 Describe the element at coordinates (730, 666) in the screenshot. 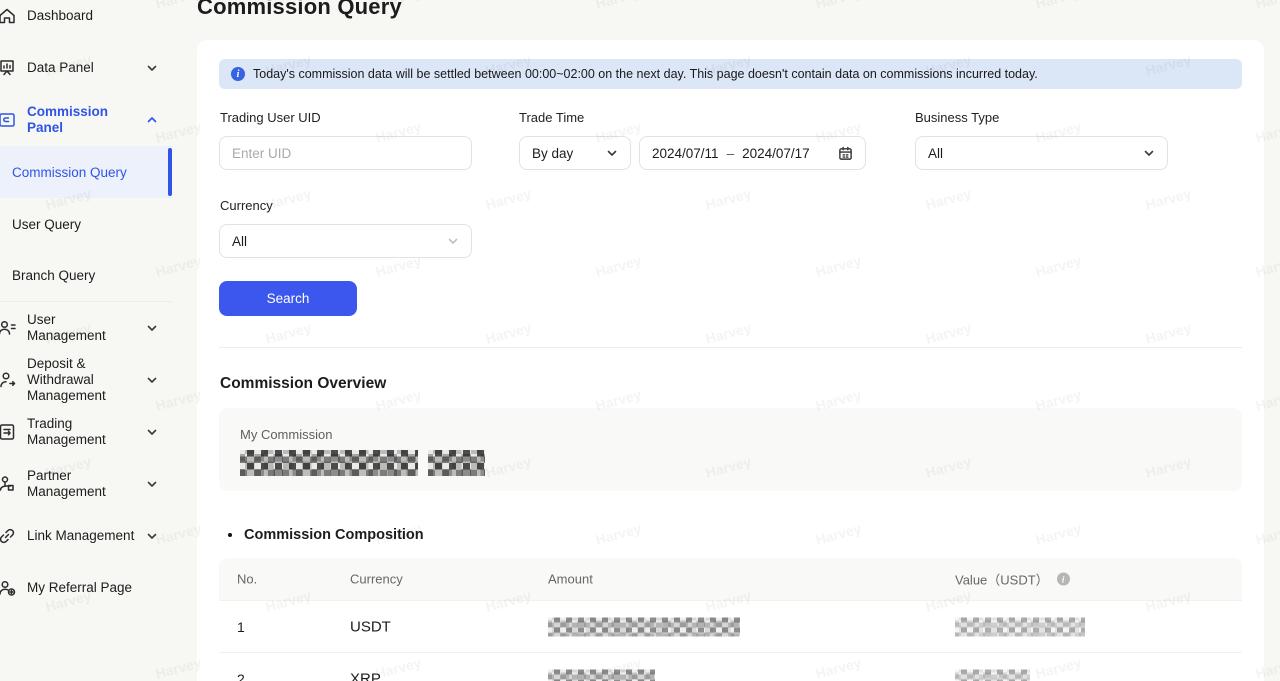

I see `table-row: 2 XRP` at that location.